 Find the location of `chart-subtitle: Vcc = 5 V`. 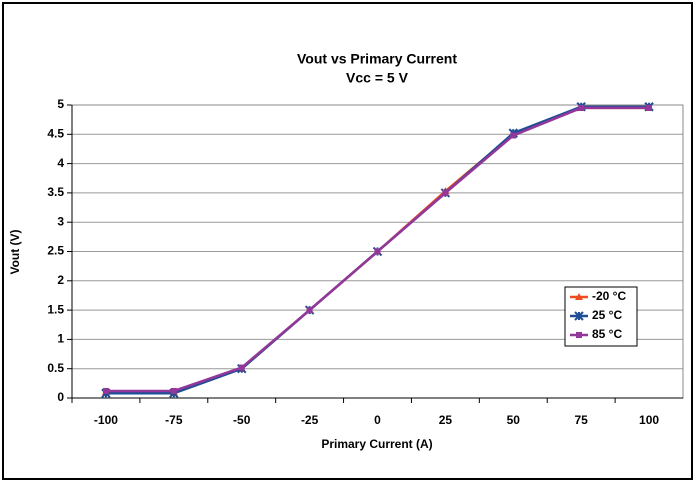

chart-subtitle: Vcc = 5 V is located at coordinates (377, 78).